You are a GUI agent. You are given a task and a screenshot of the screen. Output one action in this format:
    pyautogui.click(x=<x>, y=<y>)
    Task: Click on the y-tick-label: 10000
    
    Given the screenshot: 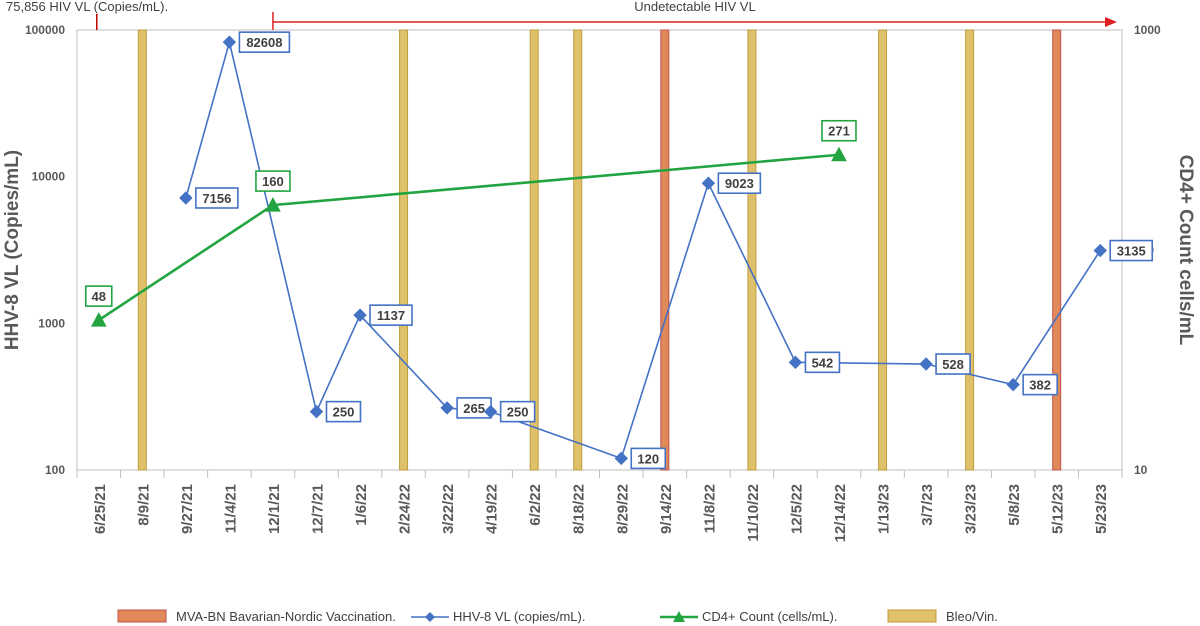 What is the action you would take?
    pyautogui.click(x=49, y=177)
    